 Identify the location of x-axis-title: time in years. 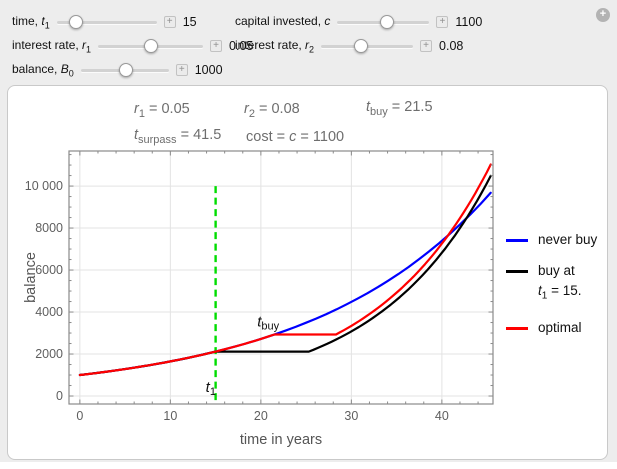
(281, 440).